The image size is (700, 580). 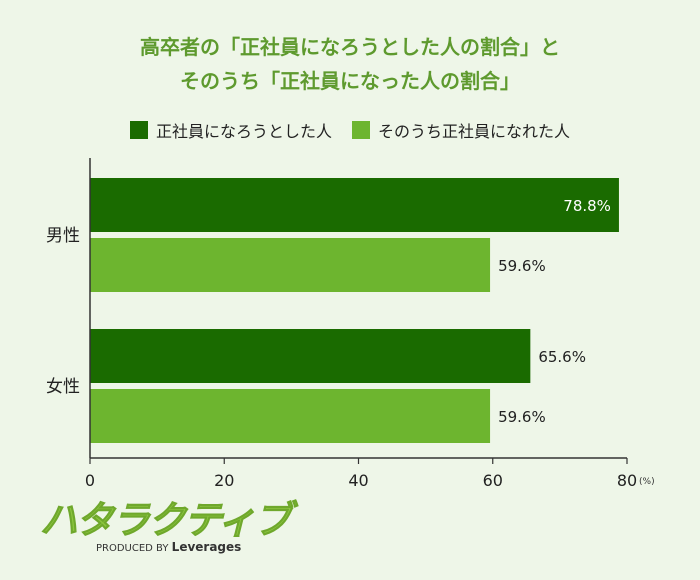 What do you see at coordinates (522, 417) in the screenshot?
I see `data-label-2-series2: 59.6%` at bounding box center [522, 417].